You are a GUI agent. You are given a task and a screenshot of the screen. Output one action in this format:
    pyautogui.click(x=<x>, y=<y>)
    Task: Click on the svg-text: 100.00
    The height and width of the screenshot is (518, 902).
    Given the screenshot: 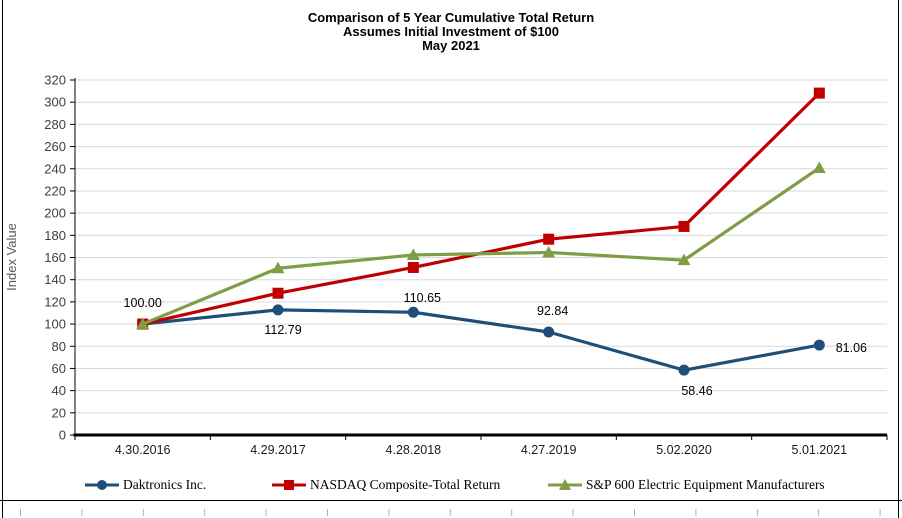 What is the action you would take?
    pyautogui.click(x=143, y=303)
    